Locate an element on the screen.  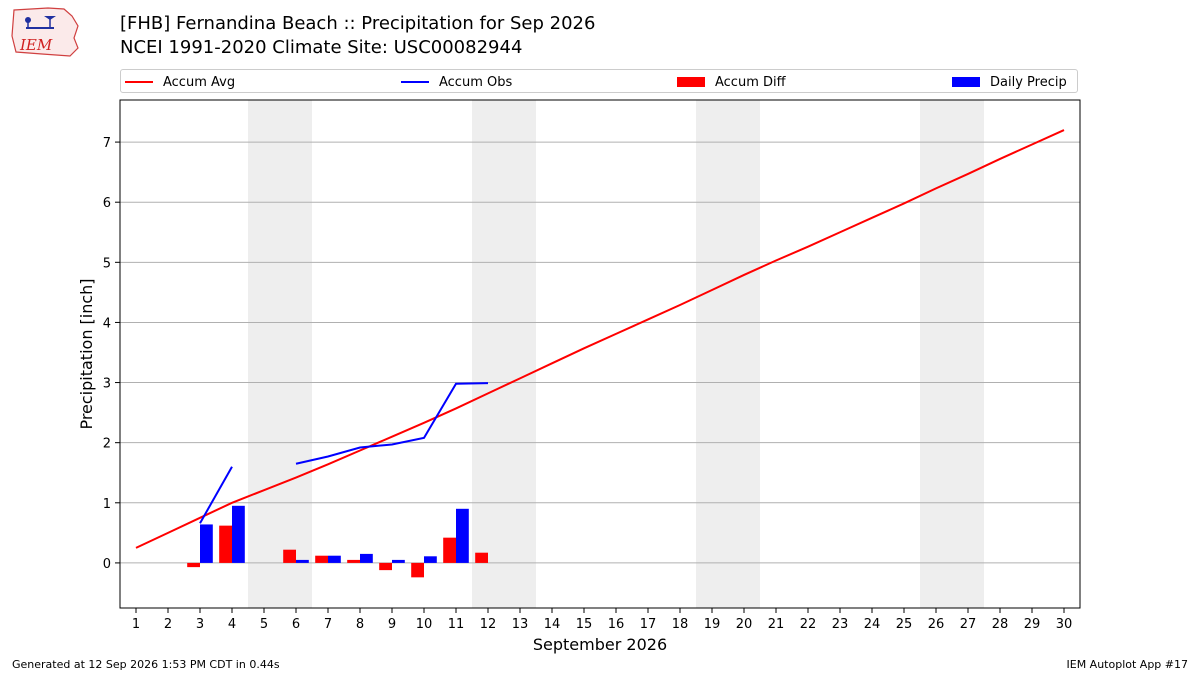
legend-item-accum-obs: Accum Obs is located at coordinates (456, 82).